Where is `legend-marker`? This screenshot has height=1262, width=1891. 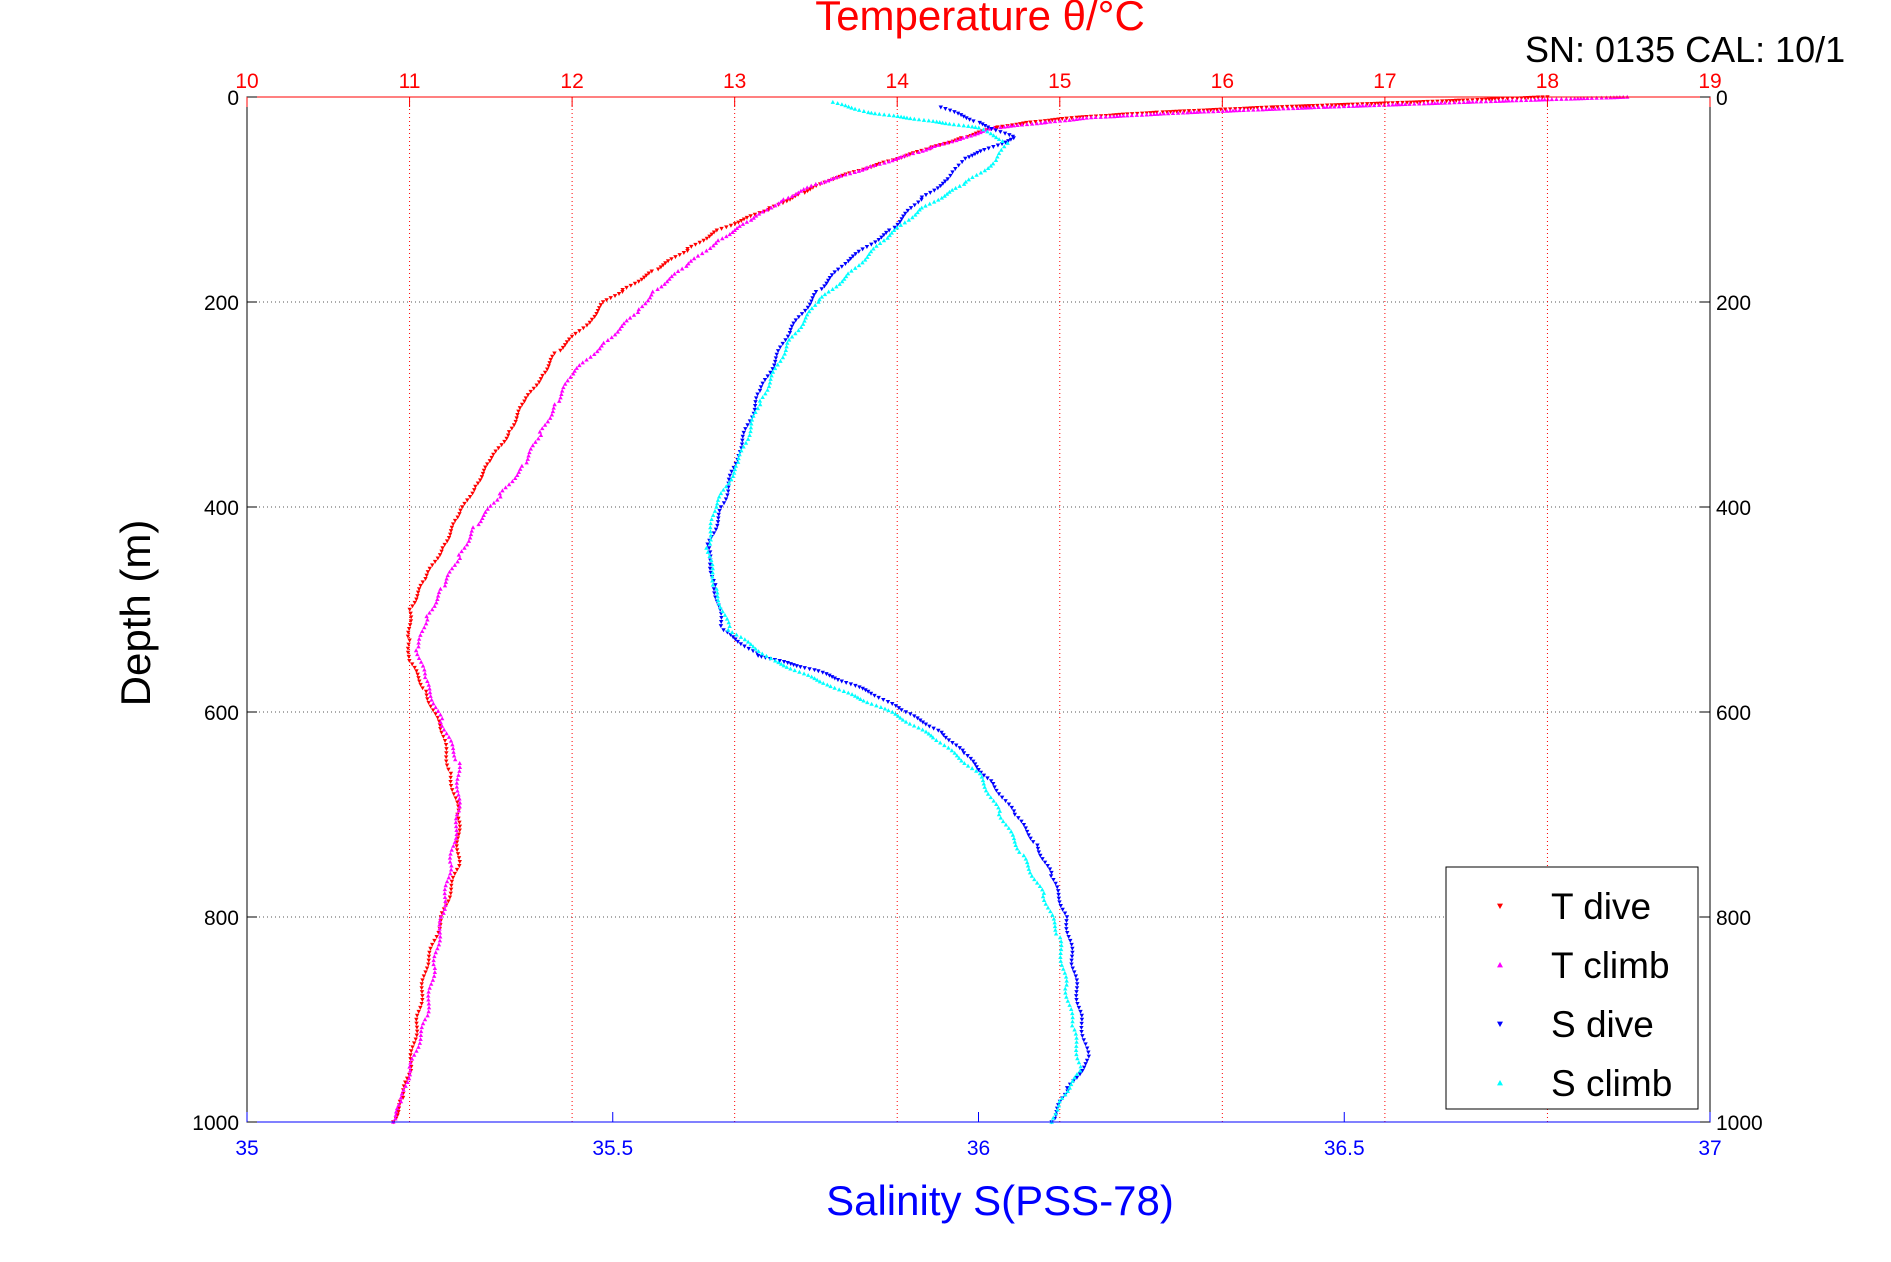
legend-marker is located at coordinates (1500, 1083).